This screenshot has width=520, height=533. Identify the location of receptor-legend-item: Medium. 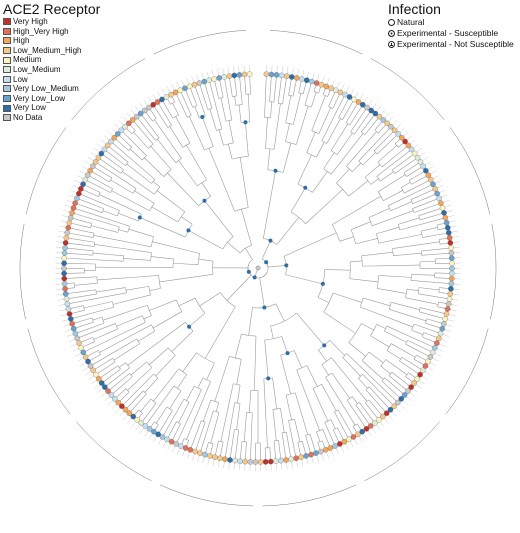
(51, 60).